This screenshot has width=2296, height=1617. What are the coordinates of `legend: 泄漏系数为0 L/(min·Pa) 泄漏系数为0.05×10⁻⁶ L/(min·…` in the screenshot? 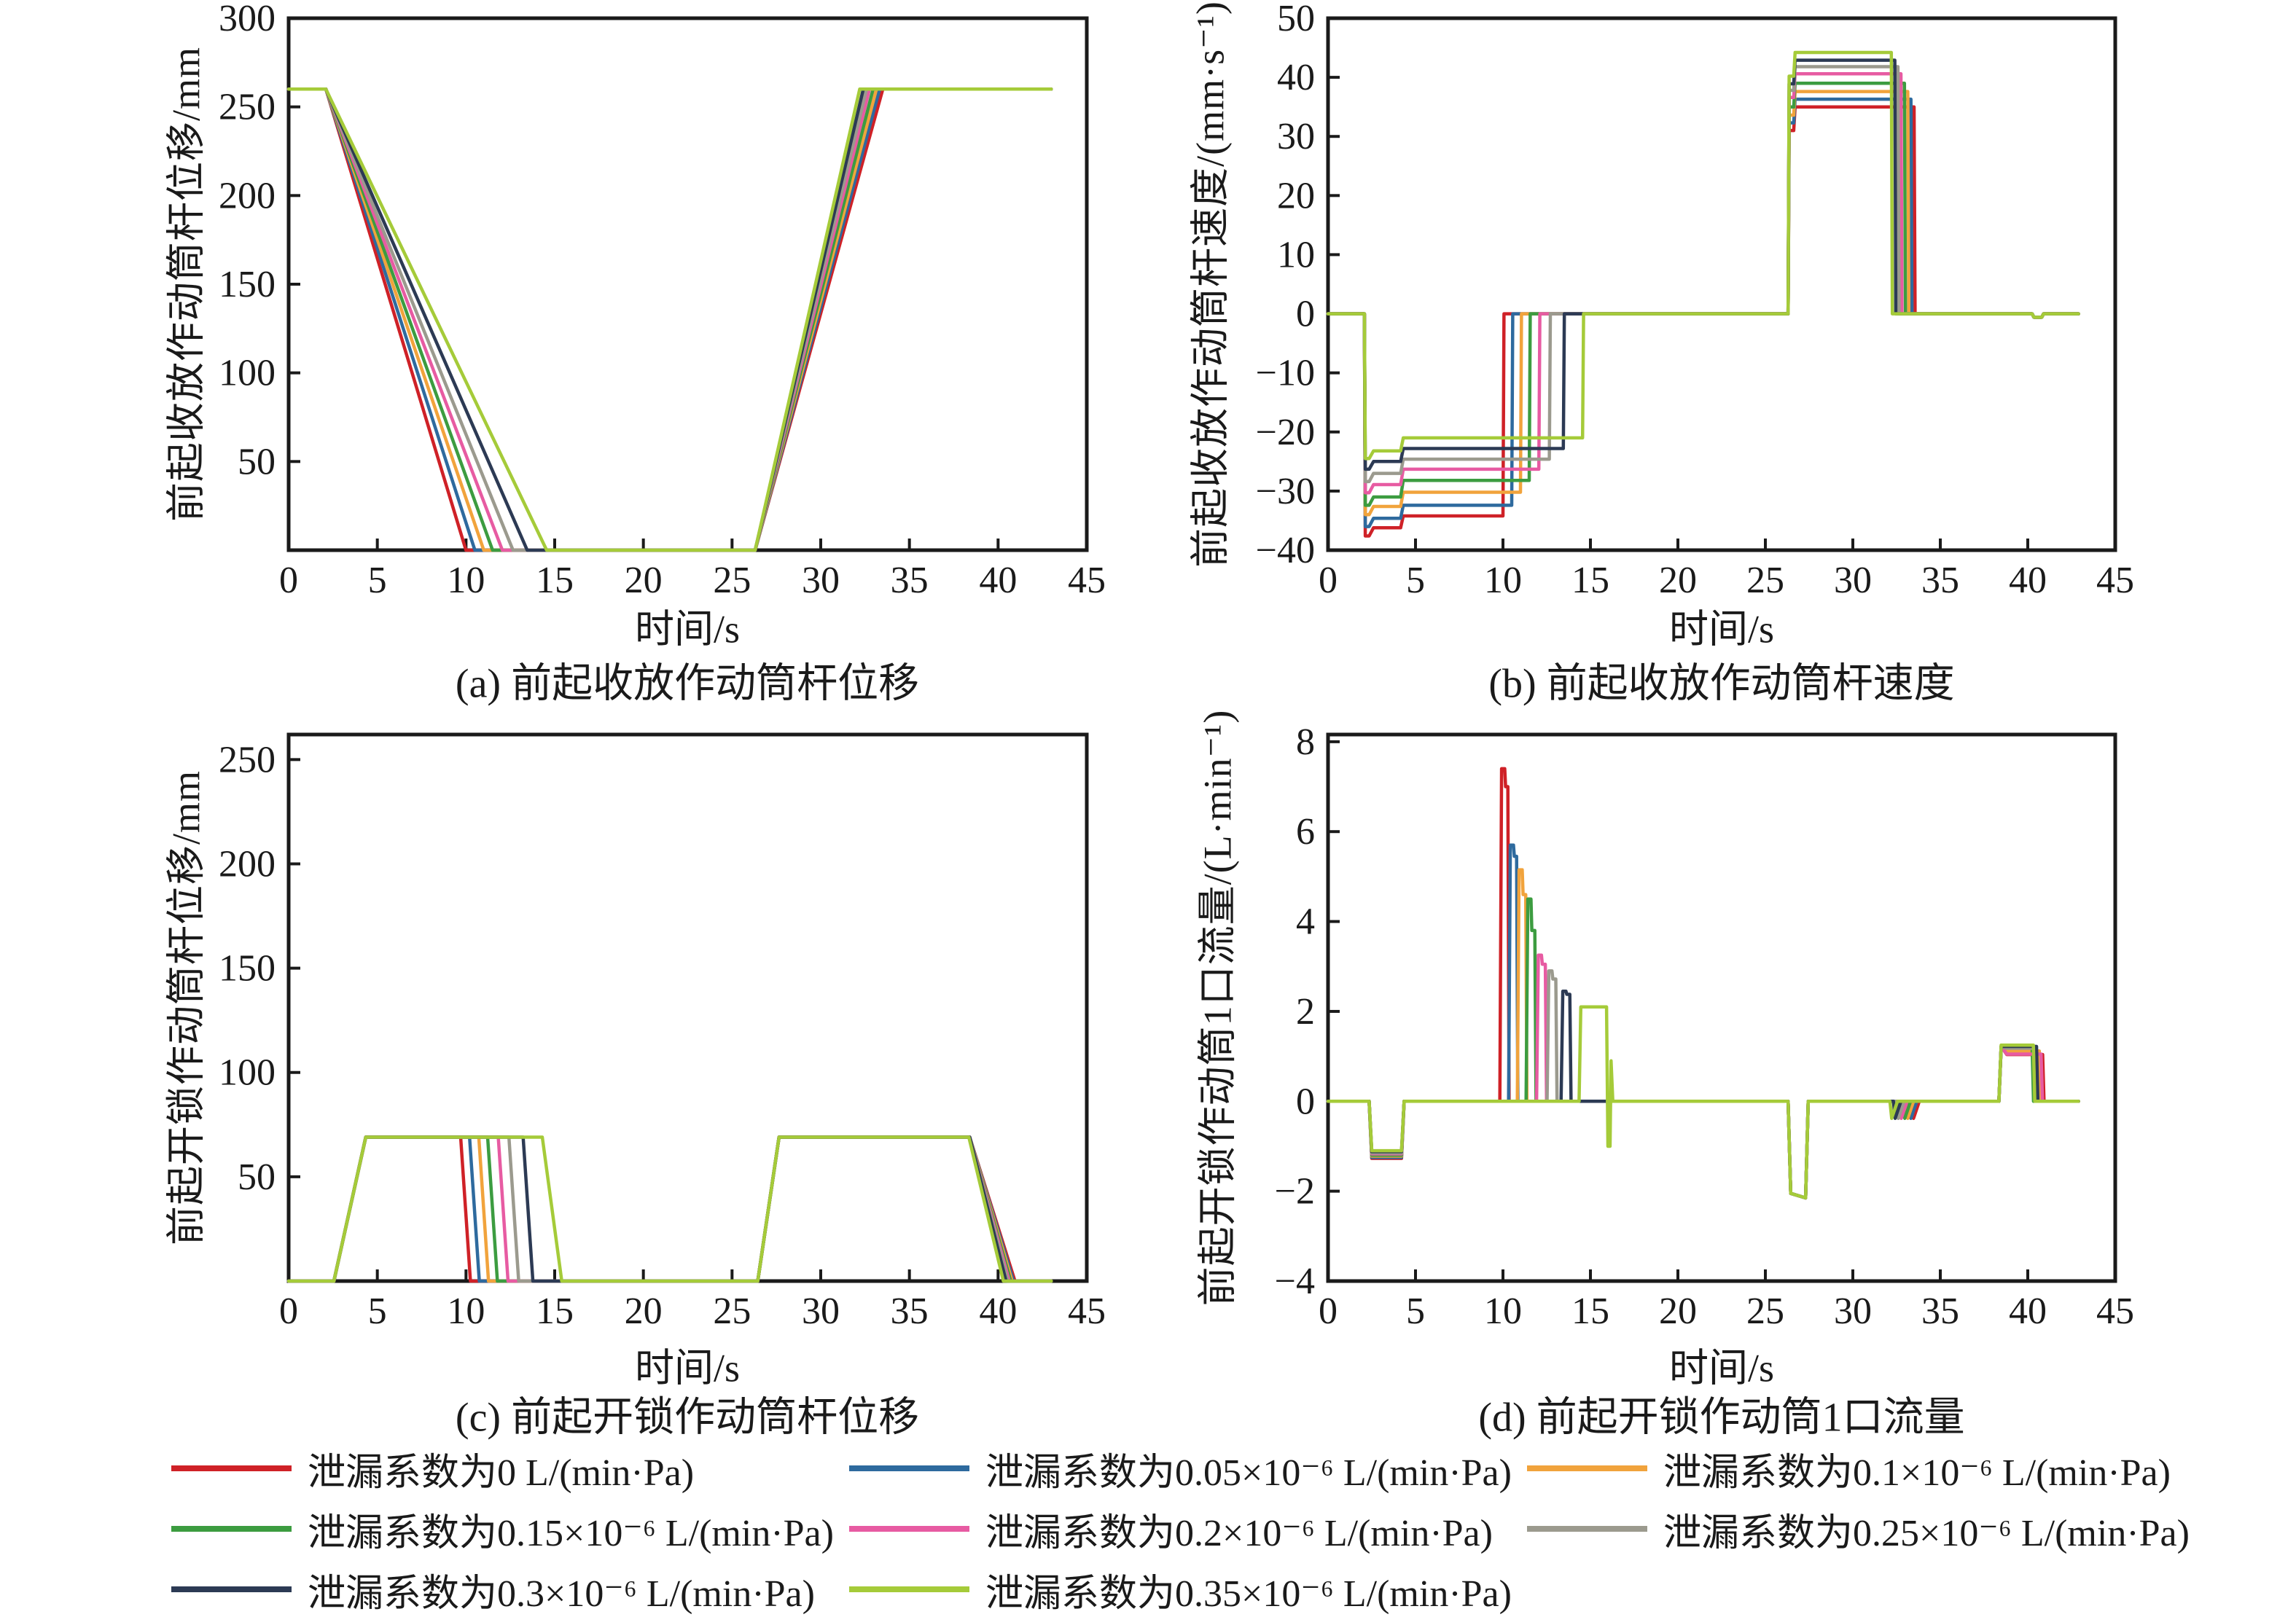 It's located at (1148, 1527).